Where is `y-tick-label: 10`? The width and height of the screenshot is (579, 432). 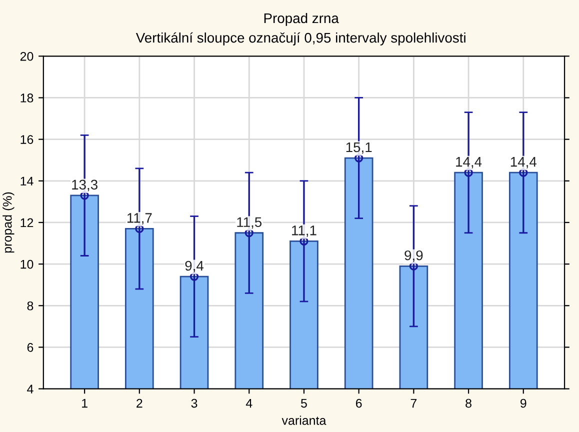
y-tick-label: 10 is located at coordinates (27, 264).